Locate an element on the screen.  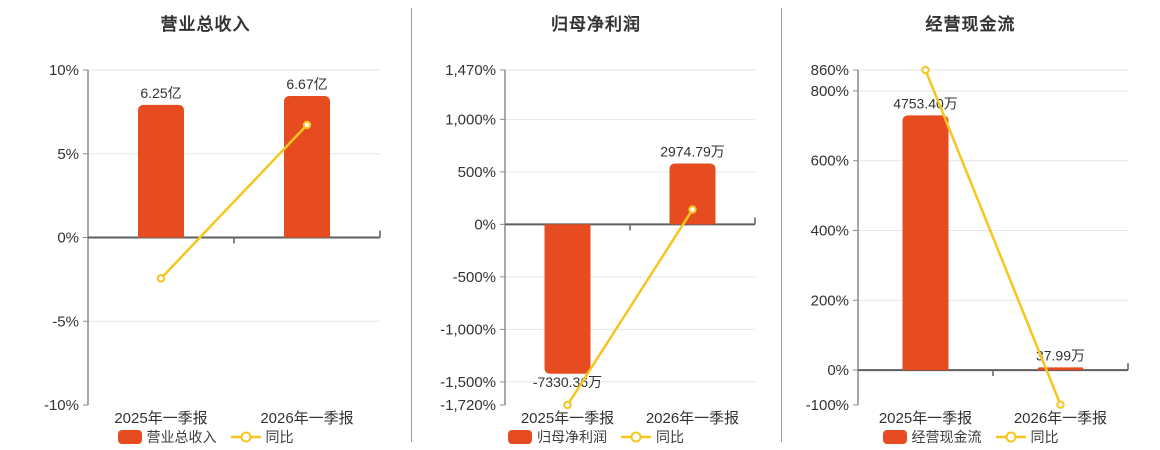
y-tick-label: 200% is located at coordinates (830, 300).